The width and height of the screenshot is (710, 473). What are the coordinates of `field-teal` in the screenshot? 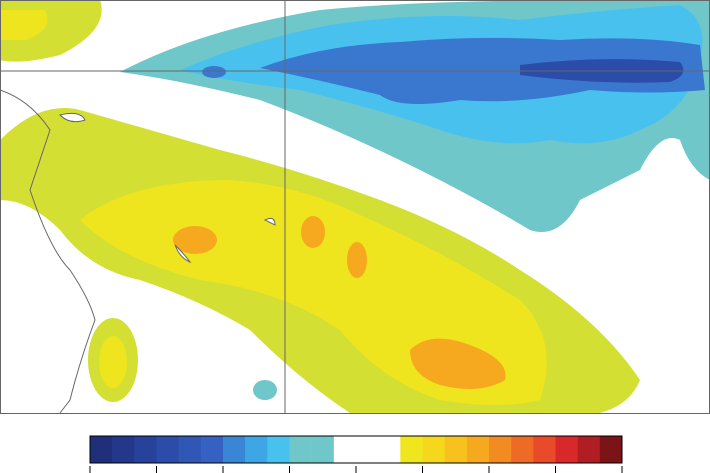 It's located at (265, 390).